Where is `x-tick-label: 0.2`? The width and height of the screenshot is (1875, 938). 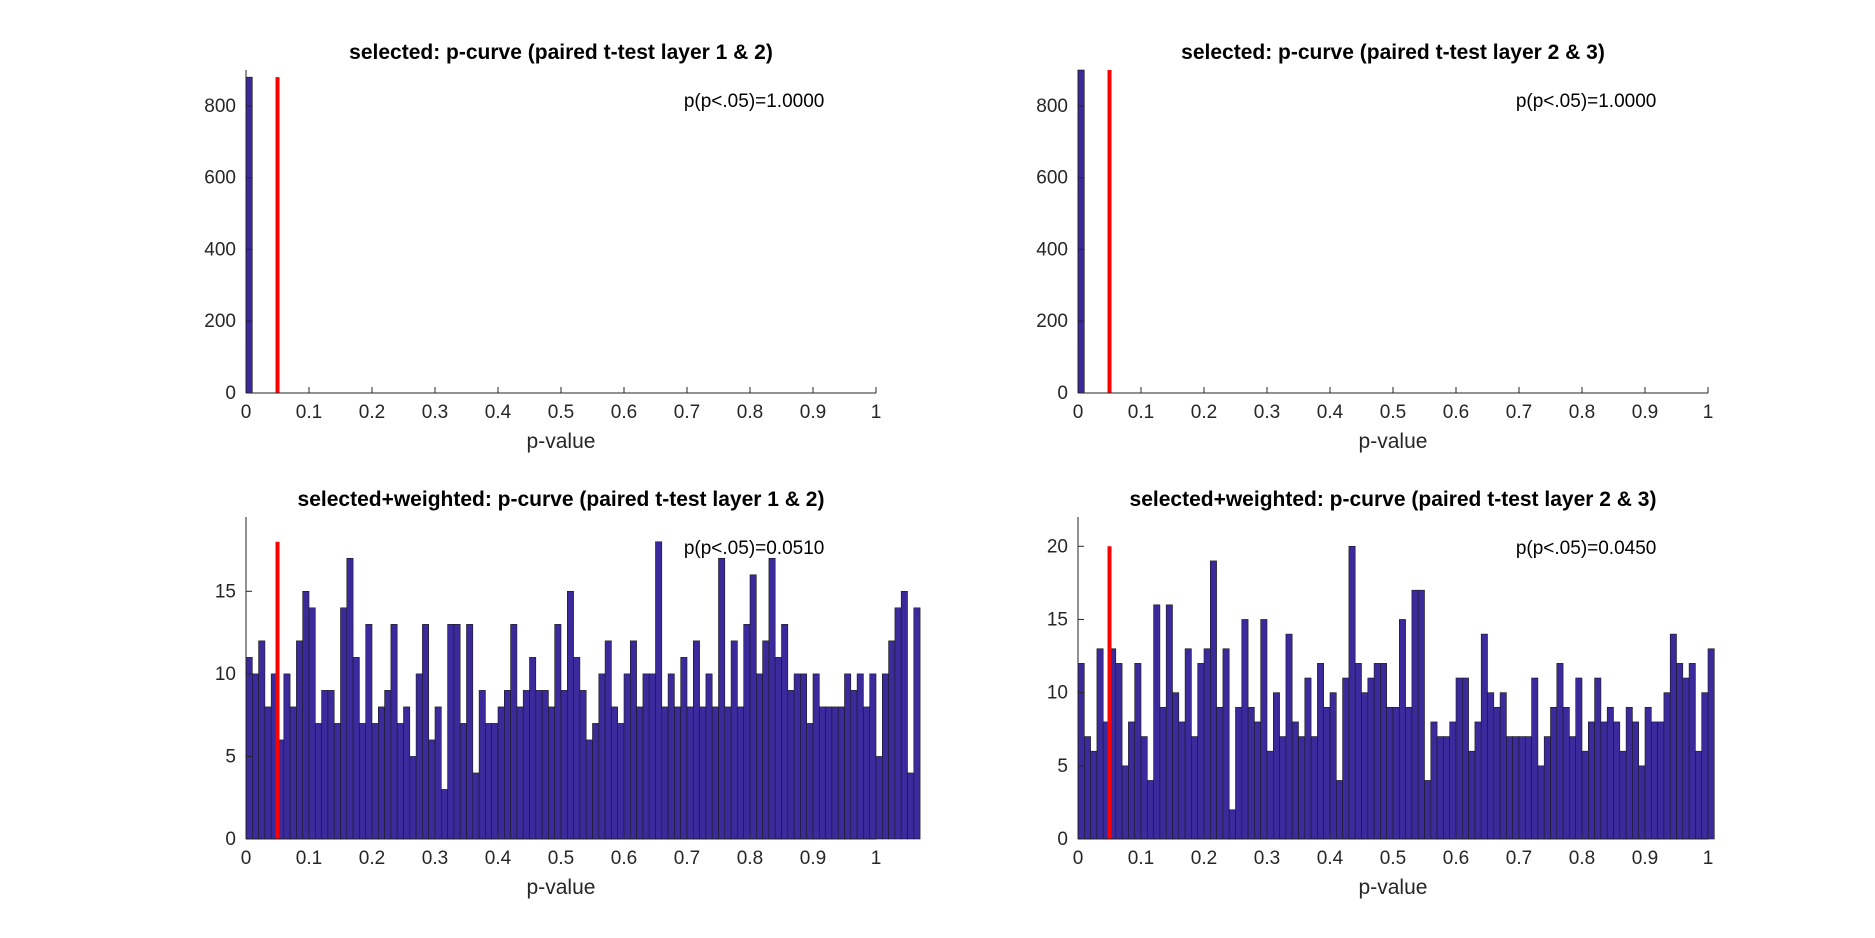
x-tick-label: 0.2 is located at coordinates (1204, 412).